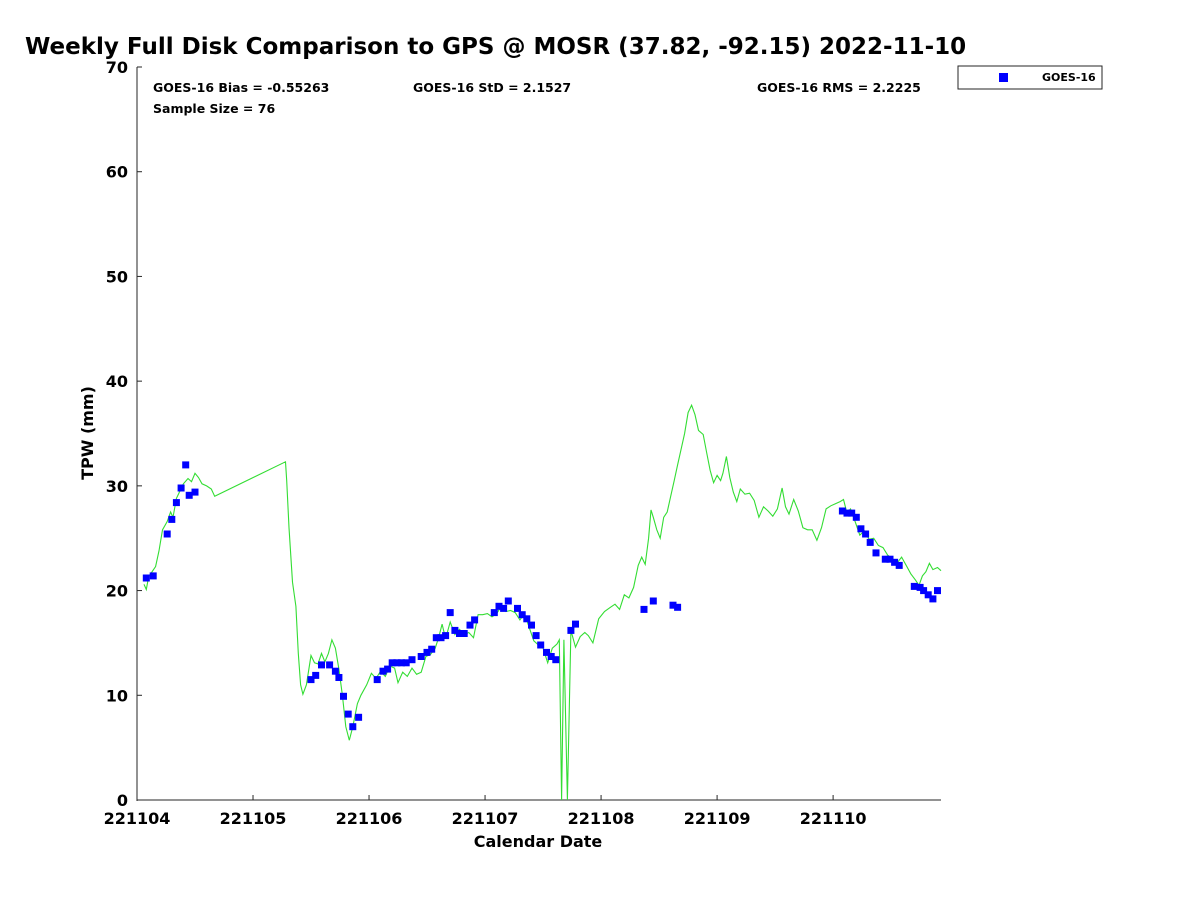 The height and width of the screenshot is (900, 1200). What do you see at coordinates (117, 172) in the screenshot?
I see `y-tick-label: 60` at bounding box center [117, 172].